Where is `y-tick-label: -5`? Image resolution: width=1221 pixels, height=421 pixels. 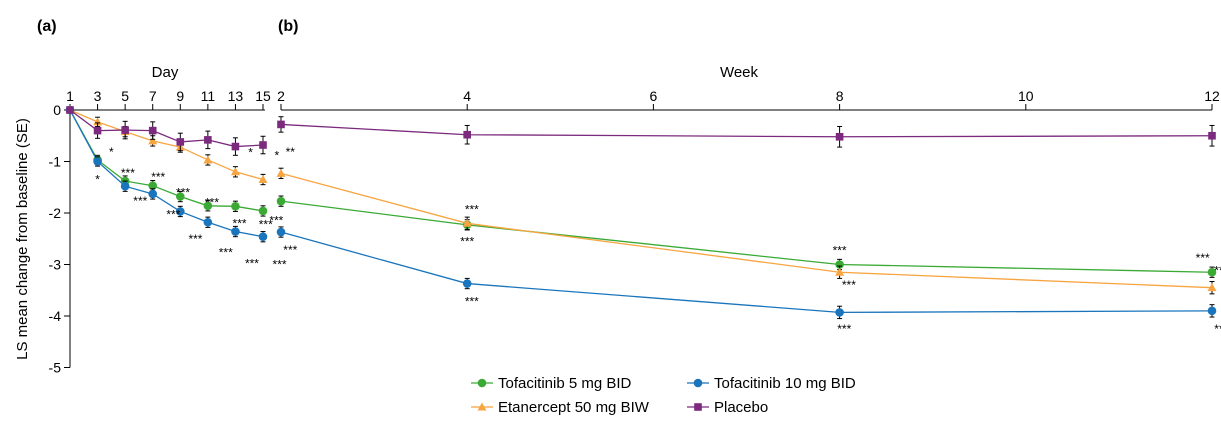
y-tick-label: -5 is located at coordinates (55, 368).